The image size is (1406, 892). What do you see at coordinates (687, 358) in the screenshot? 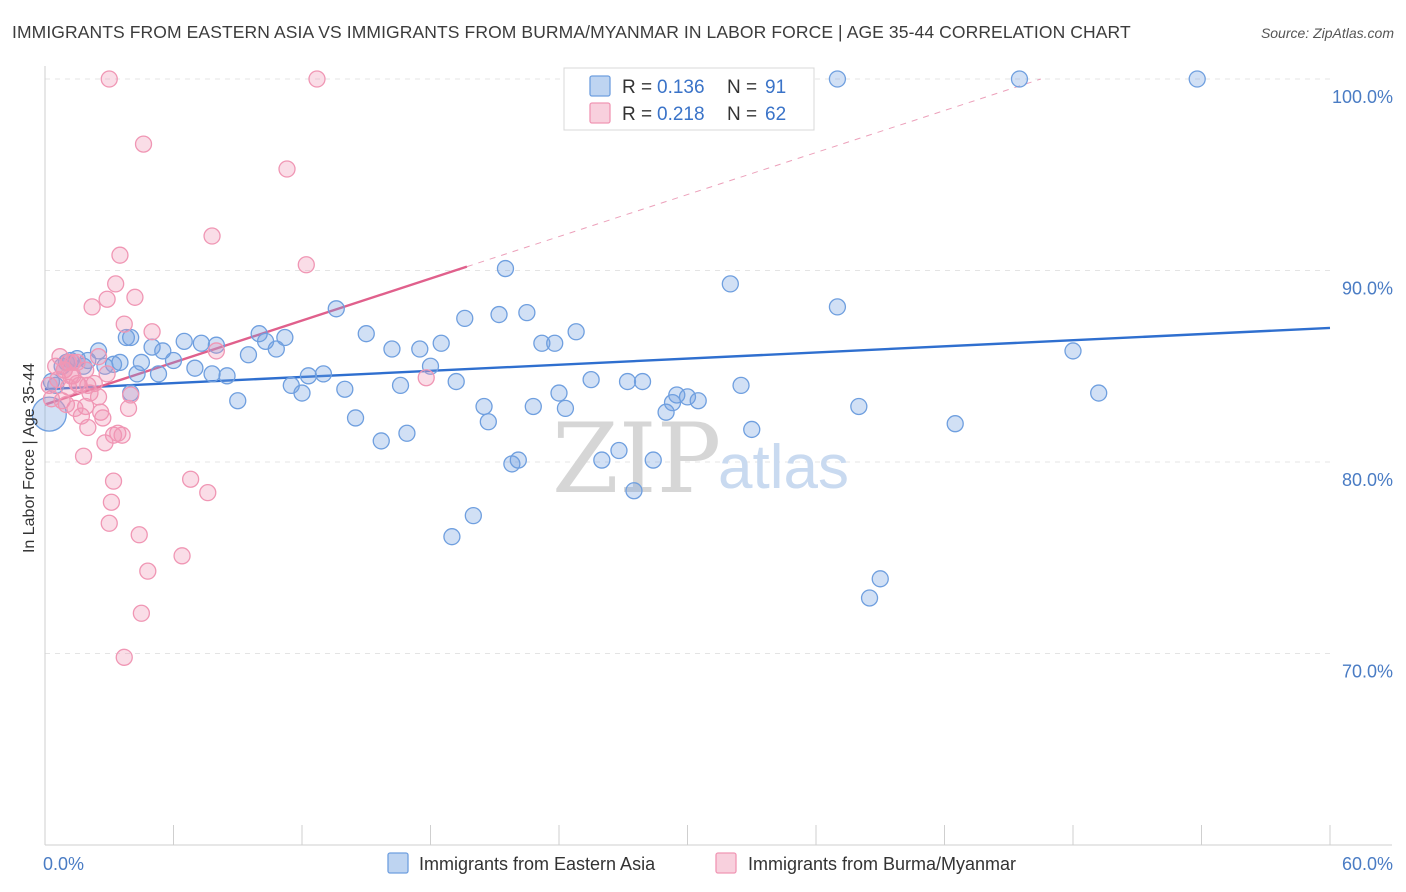
I see `trend-line-eastern-asia` at bounding box center [687, 358].